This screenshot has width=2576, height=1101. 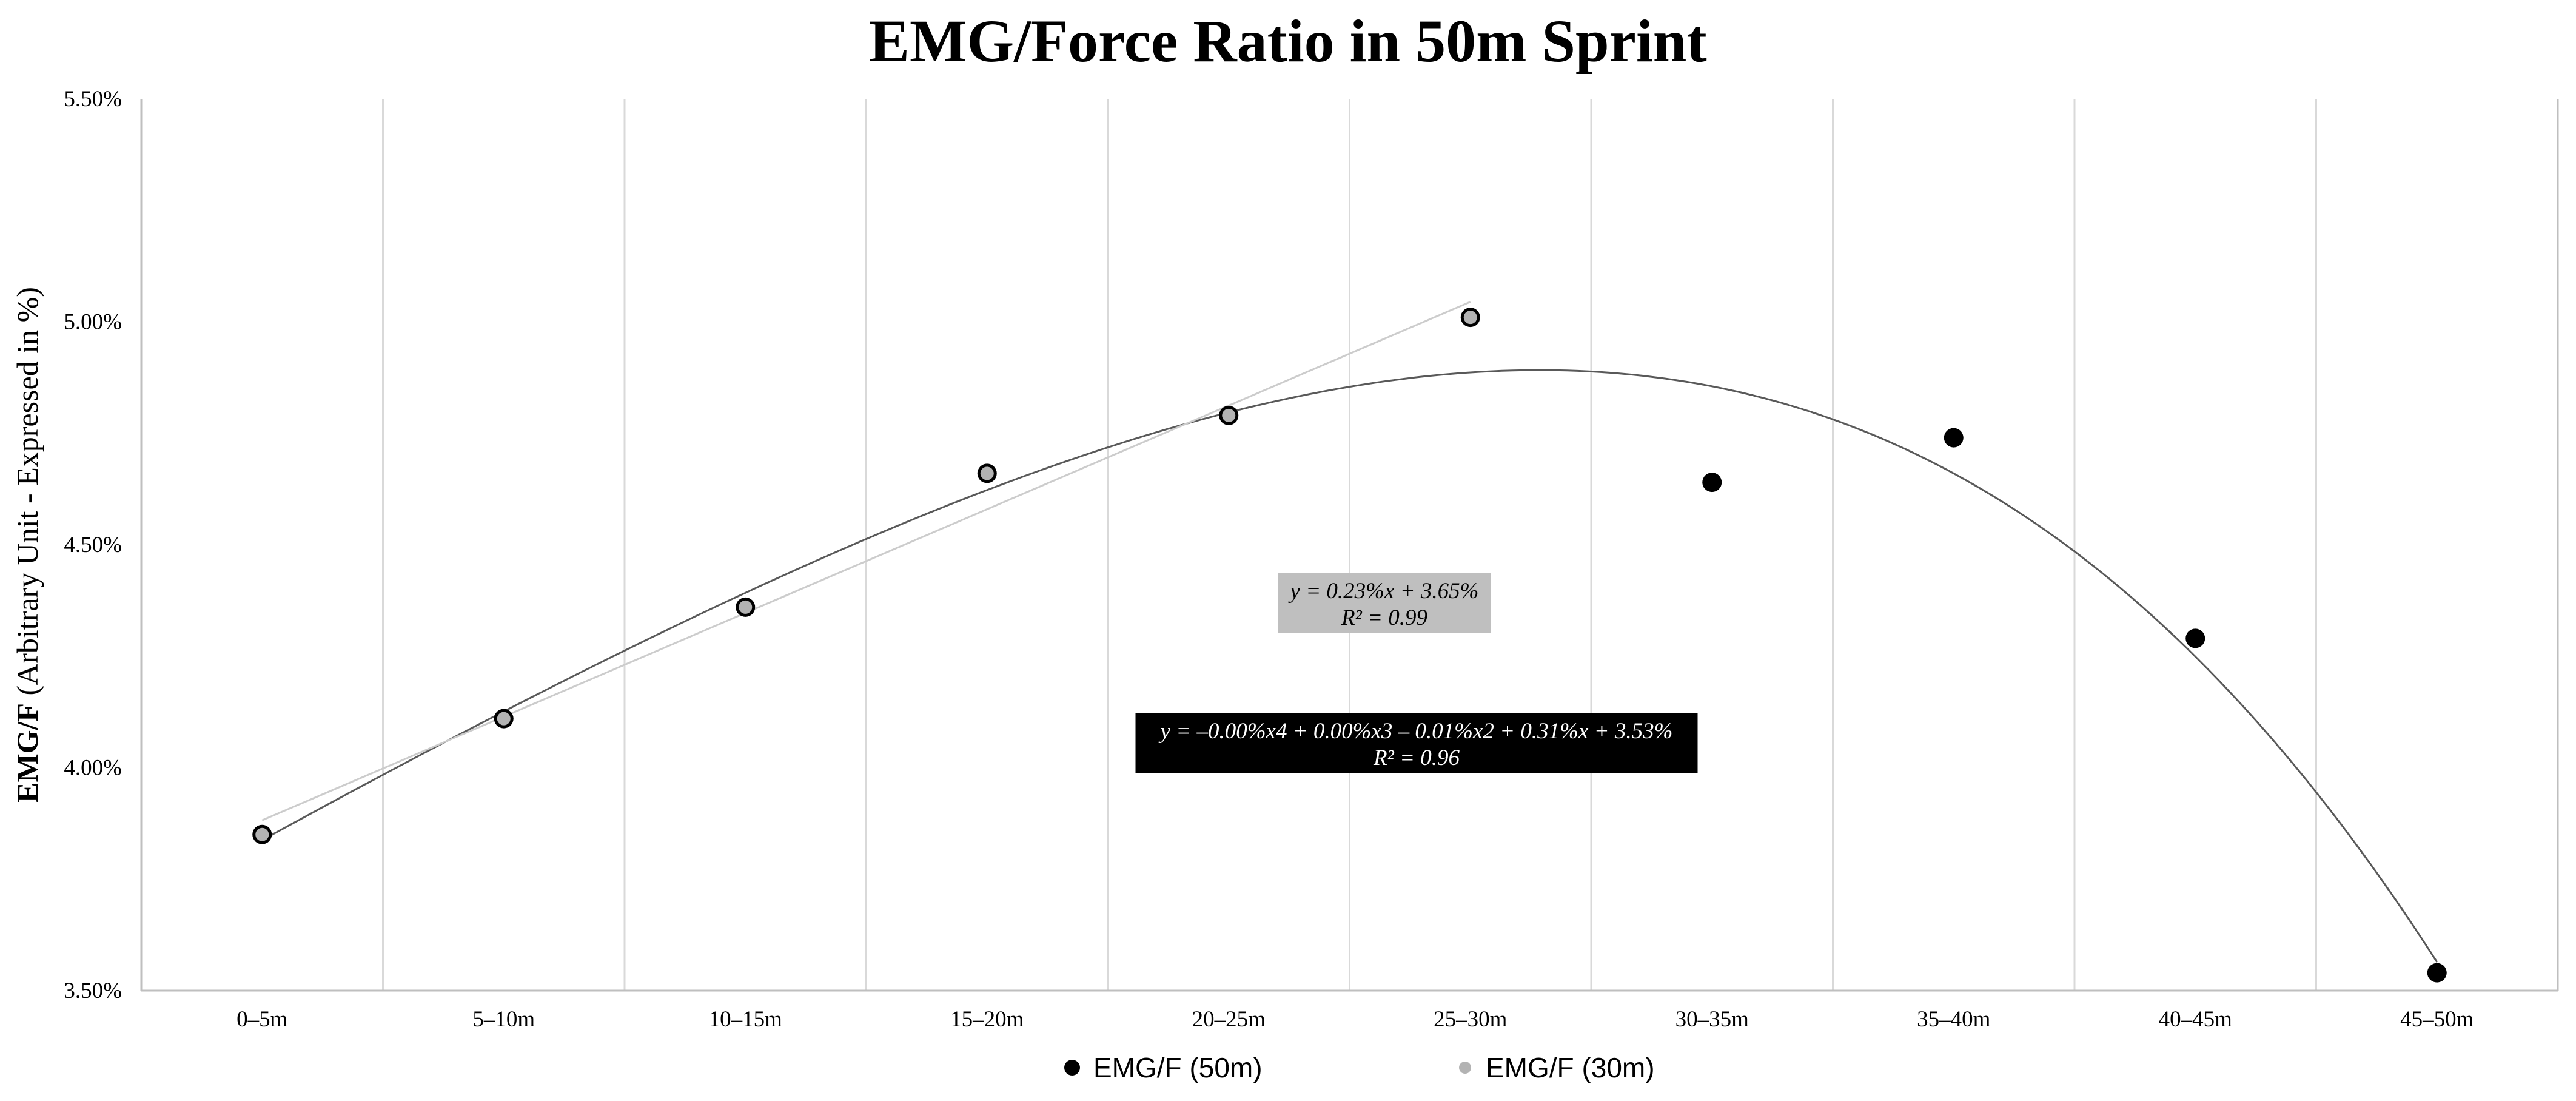 I want to click on y-axis-label-bold: EMG/F, so click(x=27, y=753).